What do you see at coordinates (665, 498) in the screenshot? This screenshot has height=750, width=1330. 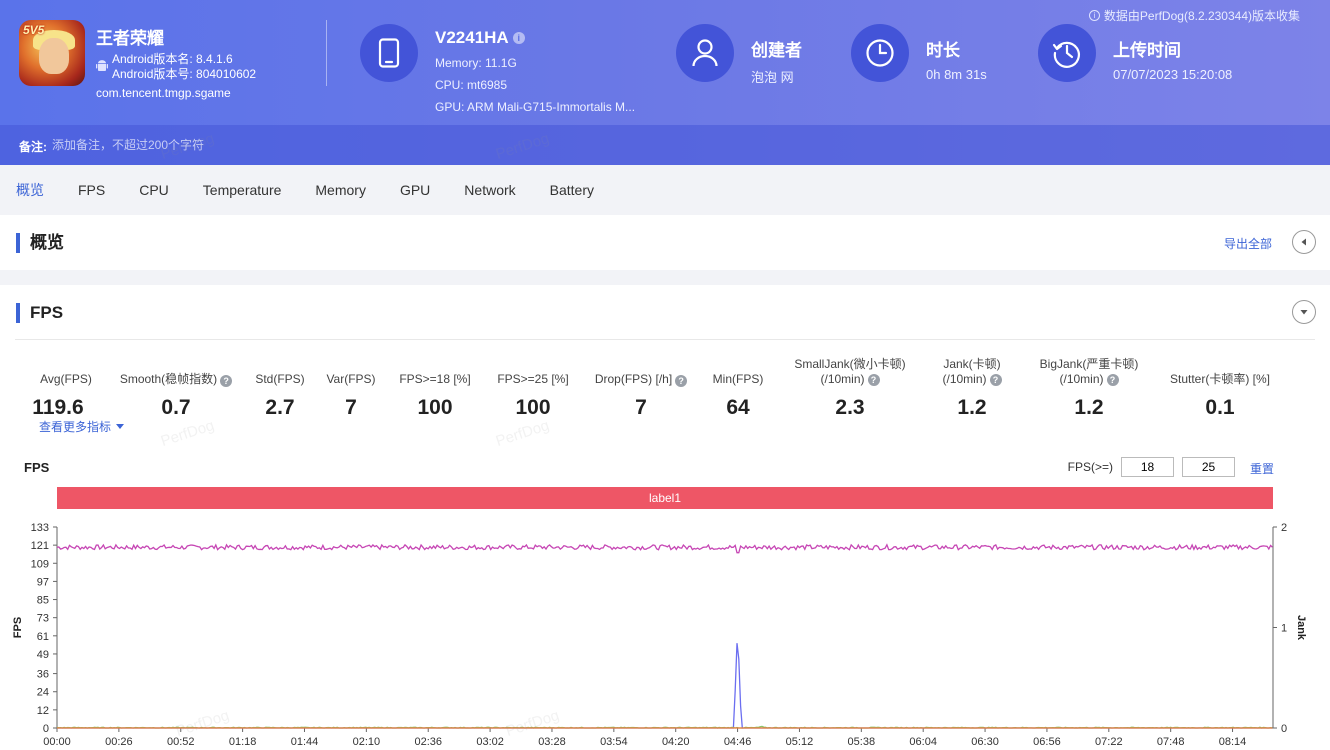 I see `label-bar: label1` at bounding box center [665, 498].